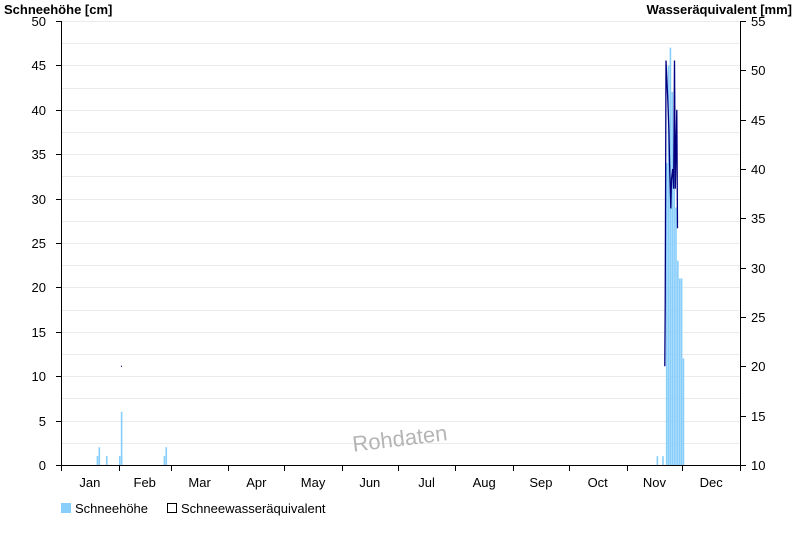 Image resolution: width=800 pixels, height=550 pixels. I want to click on month-label: Mar, so click(199, 482).